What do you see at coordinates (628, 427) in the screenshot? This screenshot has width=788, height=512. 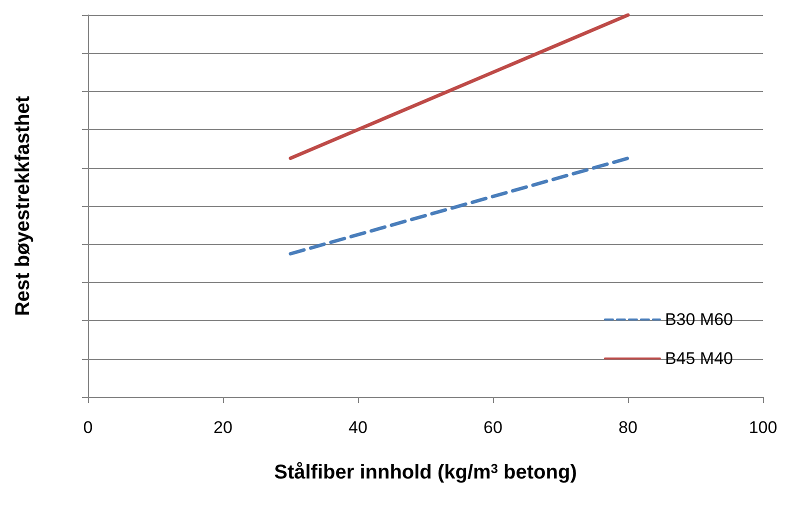 I see `x-tick-label: 80` at bounding box center [628, 427].